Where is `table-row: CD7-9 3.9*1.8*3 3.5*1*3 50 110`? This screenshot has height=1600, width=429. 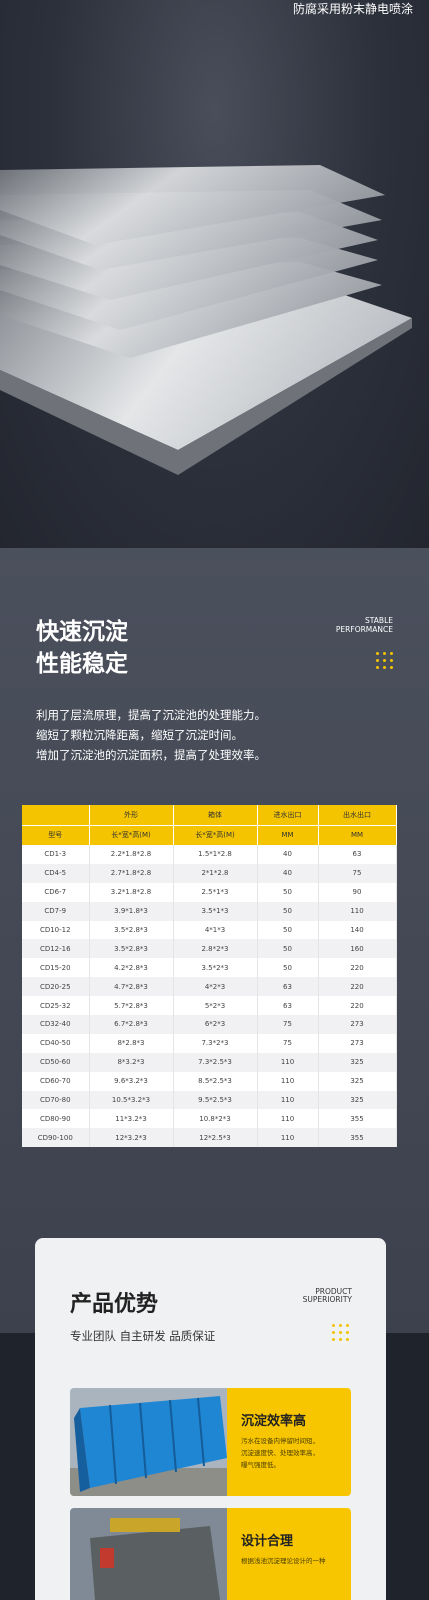 table-row: CD7-9 3.9*1.8*3 3.5*1*3 50 110 is located at coordinates (209, 911).